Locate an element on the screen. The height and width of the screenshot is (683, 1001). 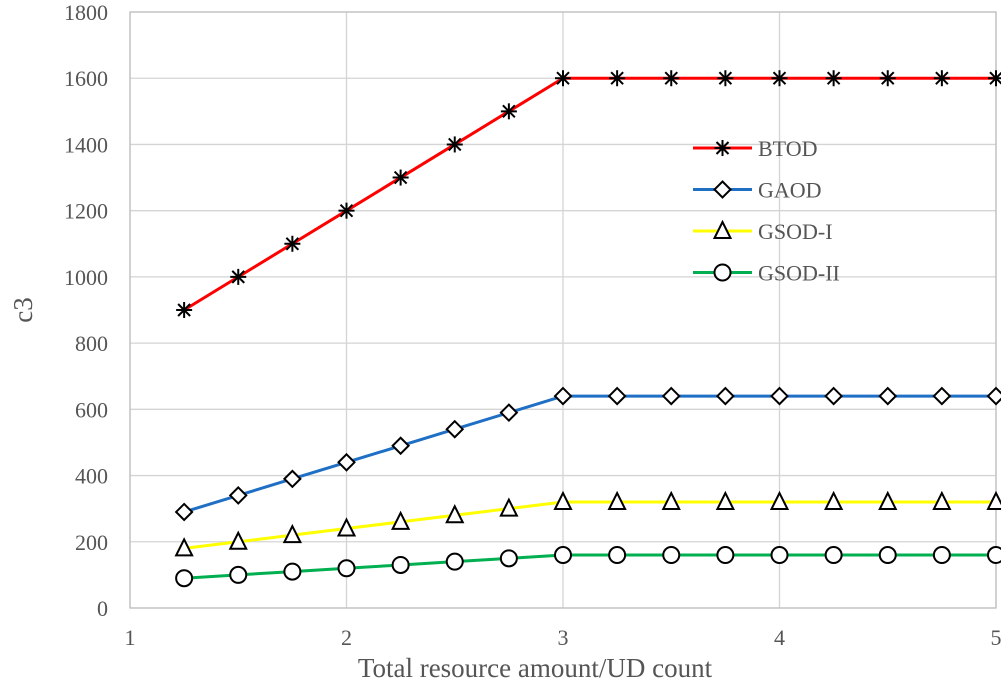
y-tick-label: 400 is located at coordinates (91, 476).